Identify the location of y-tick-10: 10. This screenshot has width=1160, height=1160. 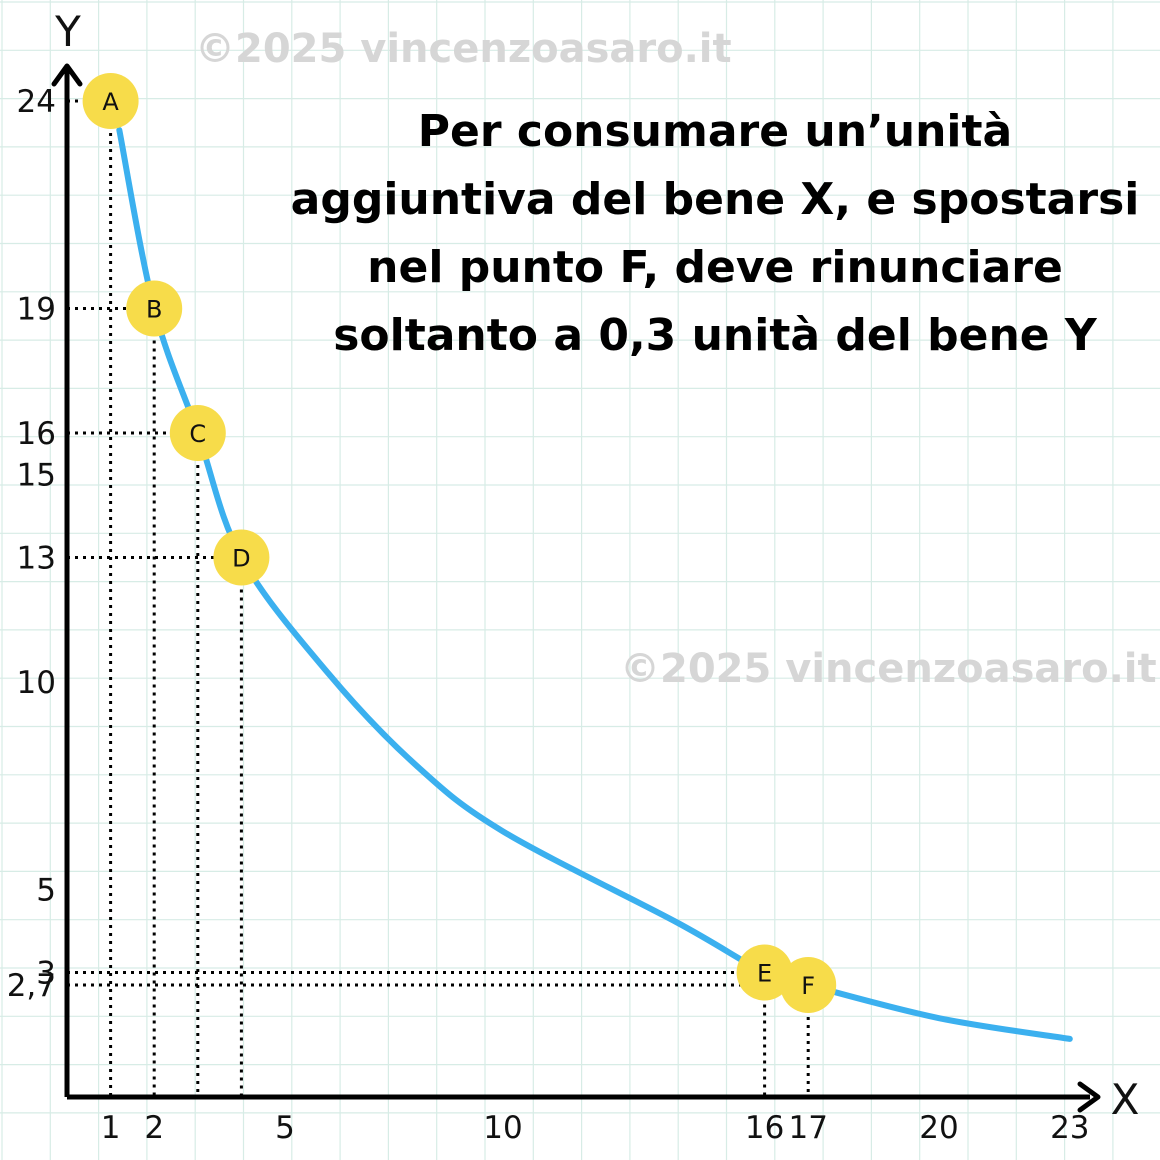
(36, 683).